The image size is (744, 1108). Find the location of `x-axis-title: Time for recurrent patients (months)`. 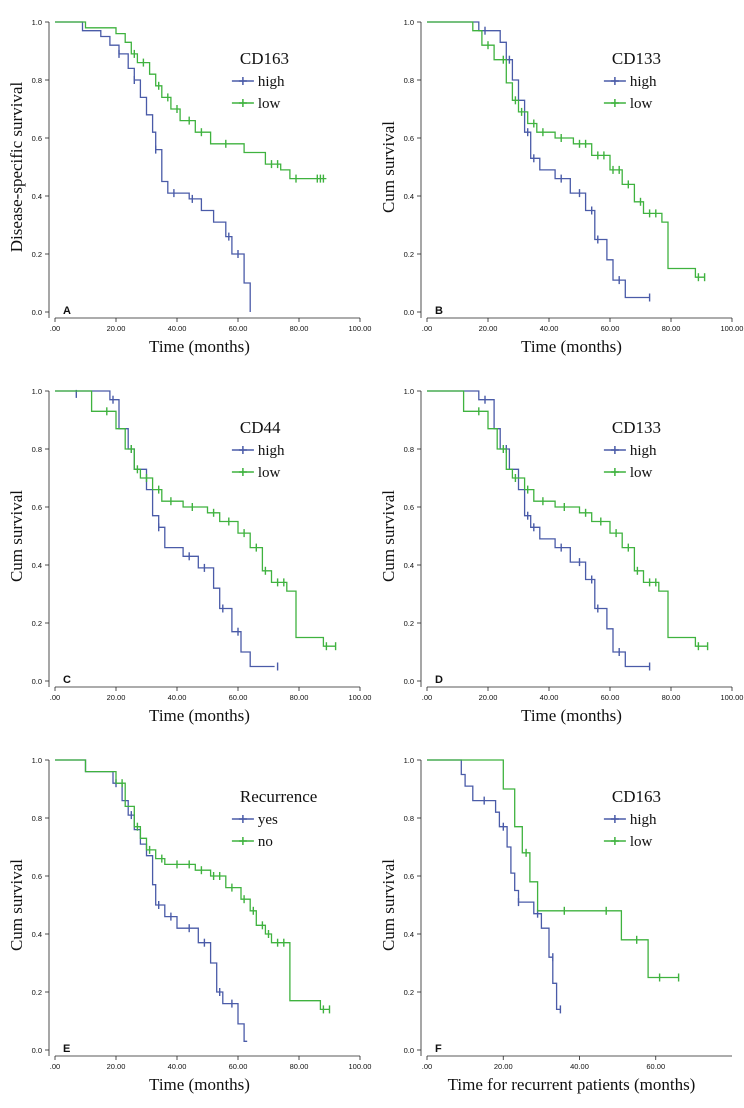

x-axis-title: Time for recurrent patients (months) is located at coordinates (572, 1084).